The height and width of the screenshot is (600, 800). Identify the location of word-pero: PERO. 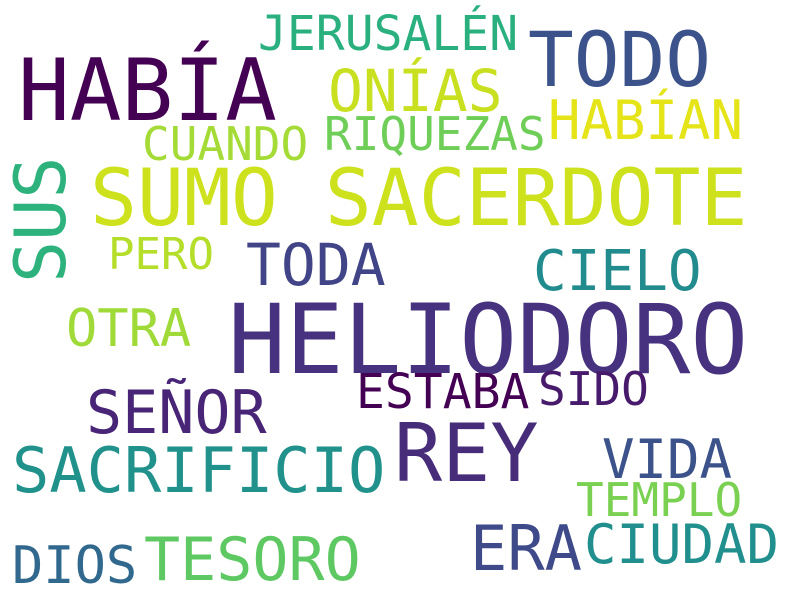
(161, 254).